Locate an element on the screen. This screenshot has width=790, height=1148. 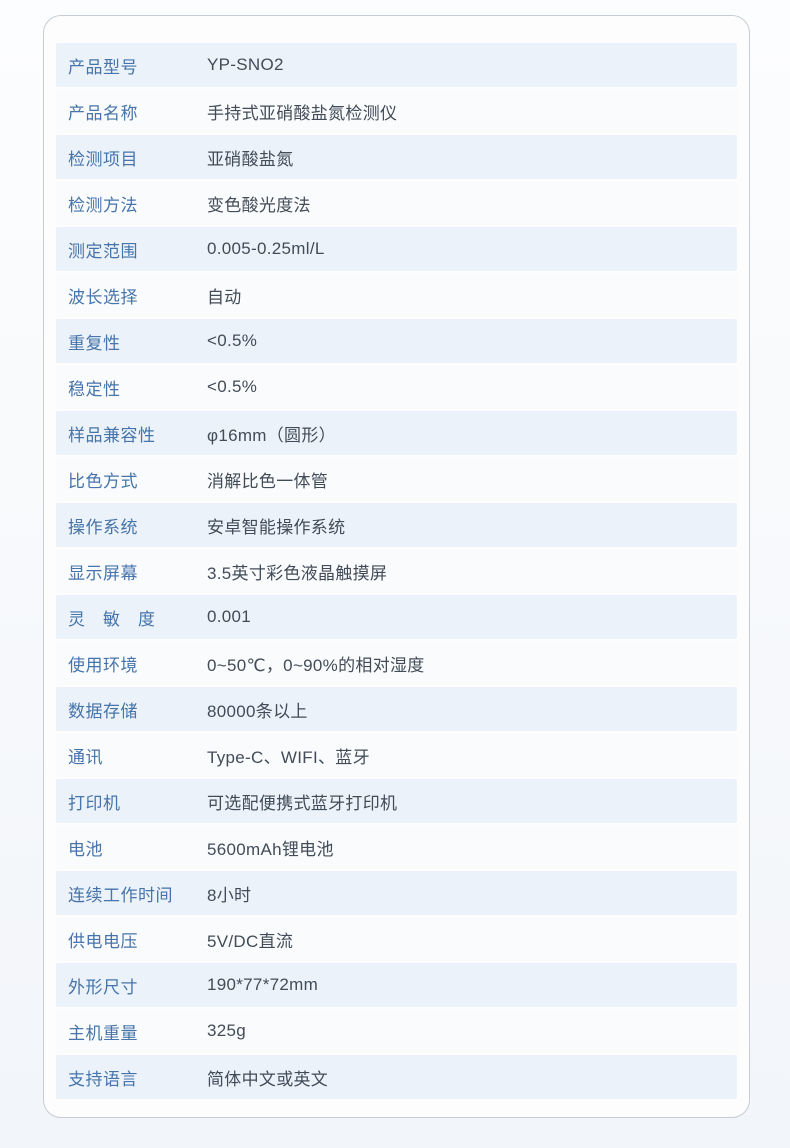
table-row: 连续工作时间 8小时 is located at coordinates (396, 893).